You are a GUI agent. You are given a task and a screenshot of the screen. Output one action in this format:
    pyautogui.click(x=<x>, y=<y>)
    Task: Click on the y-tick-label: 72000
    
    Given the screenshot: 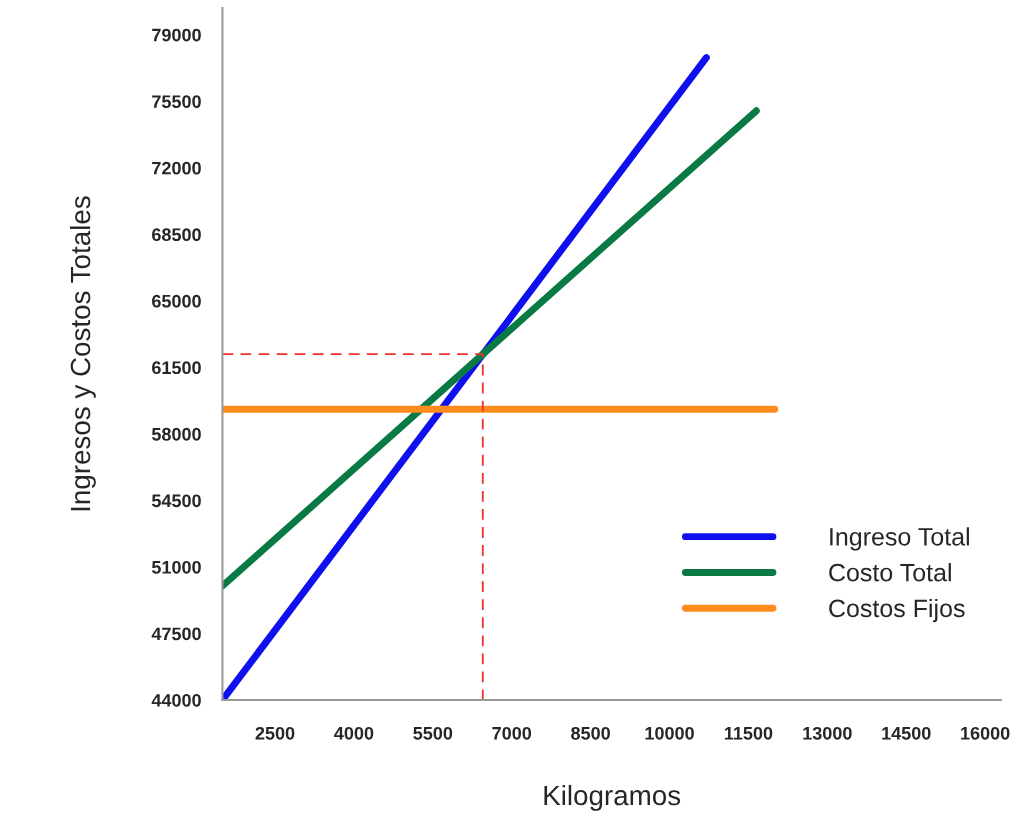 What is the action you would take?
    pyautogui.click(x=176, y=168)
    